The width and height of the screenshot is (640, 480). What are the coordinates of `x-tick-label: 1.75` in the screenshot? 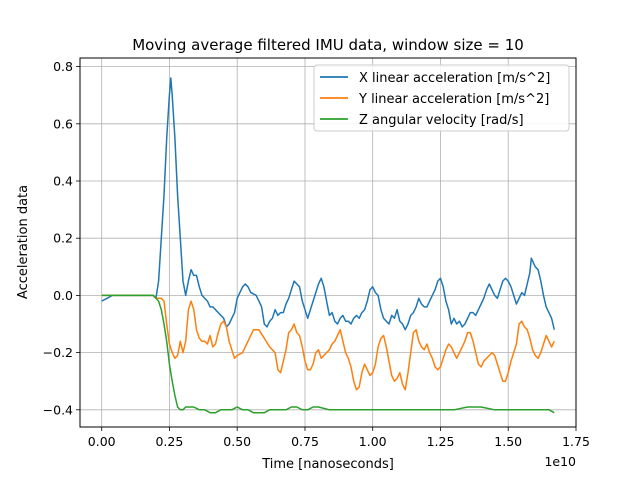 It's located at (576, 441).